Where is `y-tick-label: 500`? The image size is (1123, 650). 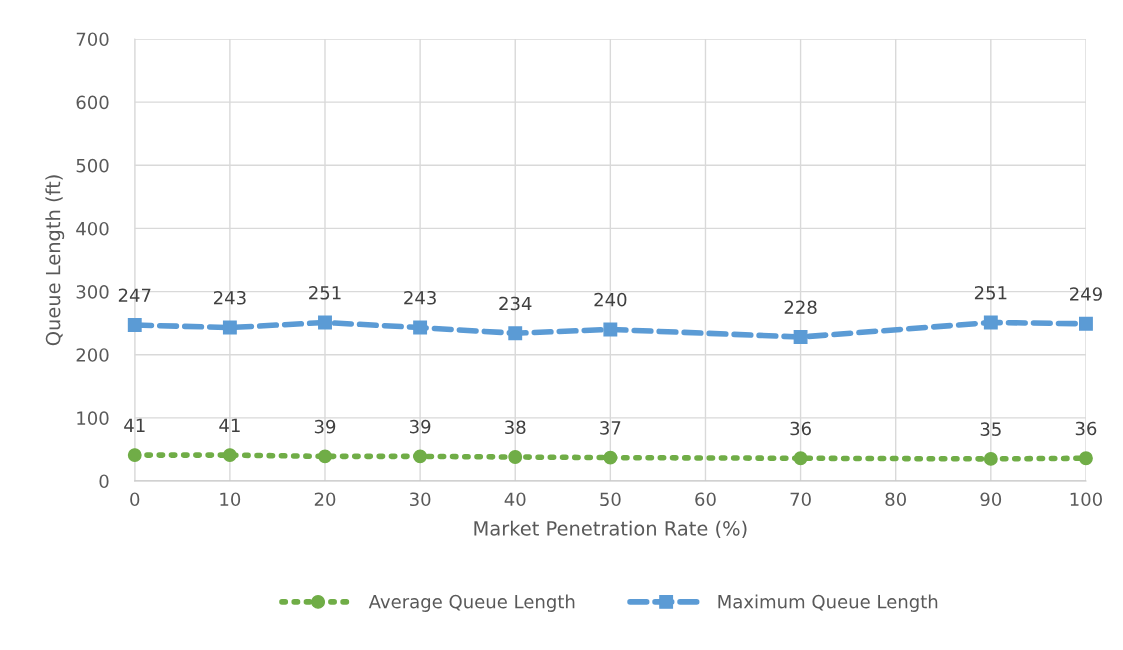
y-tick-label: 500 is located at coordinates (92, 165).